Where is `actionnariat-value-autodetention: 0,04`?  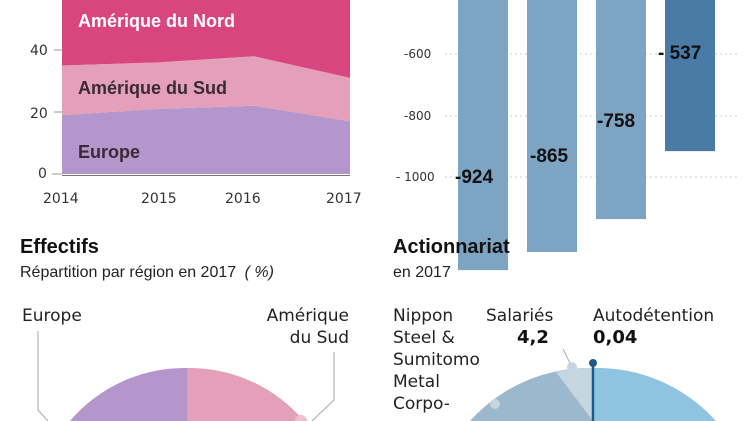
actionnariat-value-autodetention: 0,04 is located at coordinates (615, 337).